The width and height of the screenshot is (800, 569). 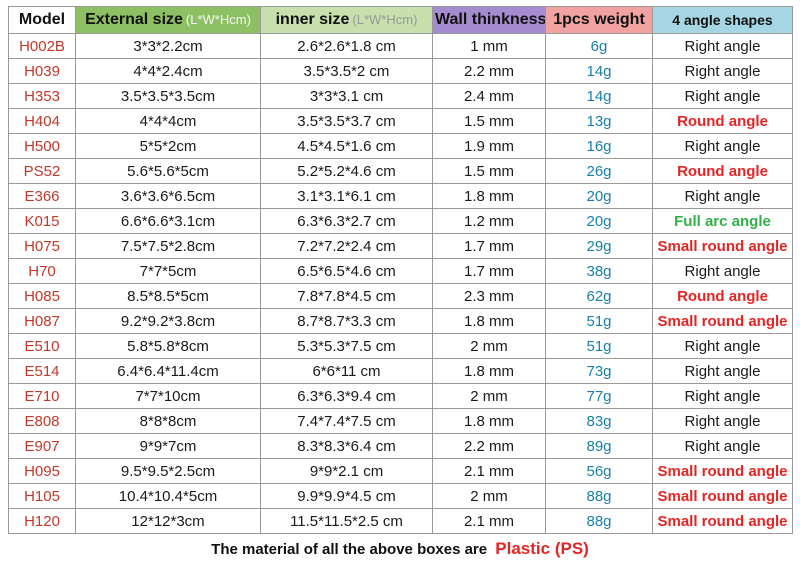 I want to click on wall-thickness-cell: 1.9 mm, so click(x=489, y=146).